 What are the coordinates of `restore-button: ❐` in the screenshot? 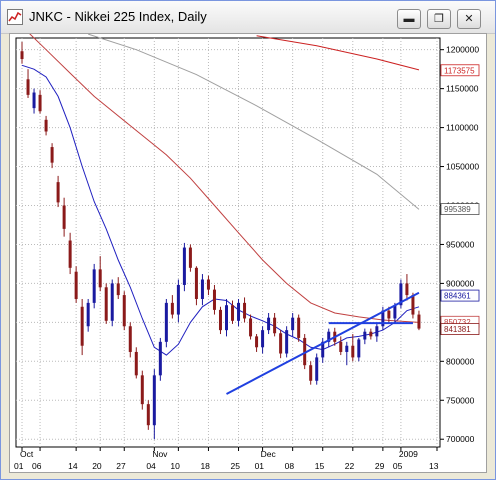 It's located at (439, 19).